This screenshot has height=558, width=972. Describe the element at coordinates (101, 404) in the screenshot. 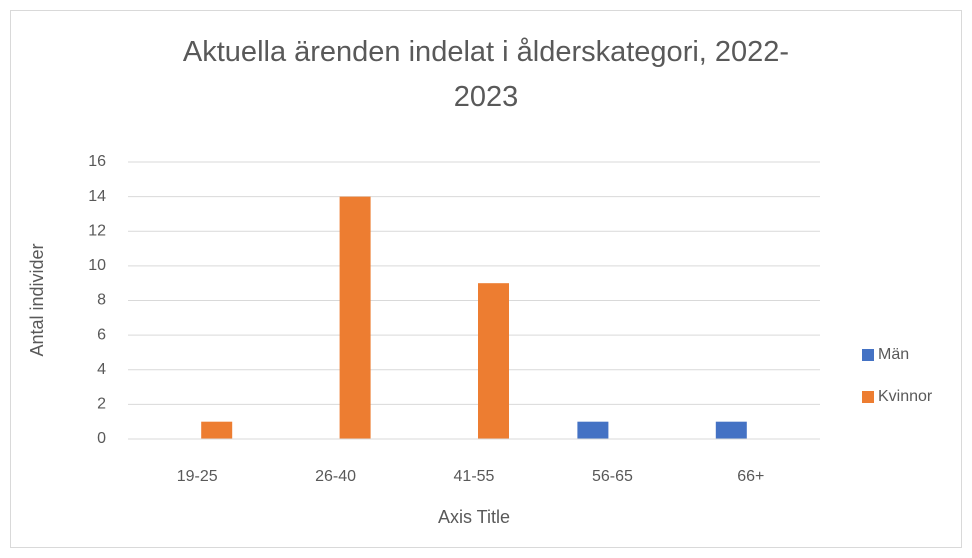

I see `y-tick-label: 2` at that location.